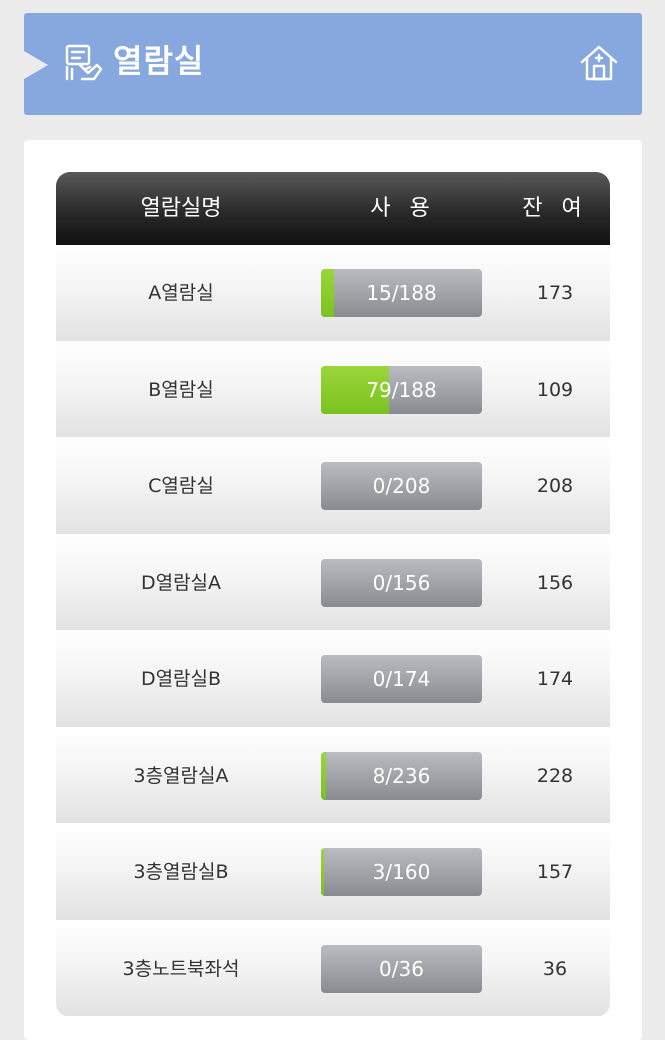 The width and height of the screenshot is (665, 1040). Describe the element at coordinates (181, 775) in the screenshot. I see `room-name: 3층열람실A` at that location.